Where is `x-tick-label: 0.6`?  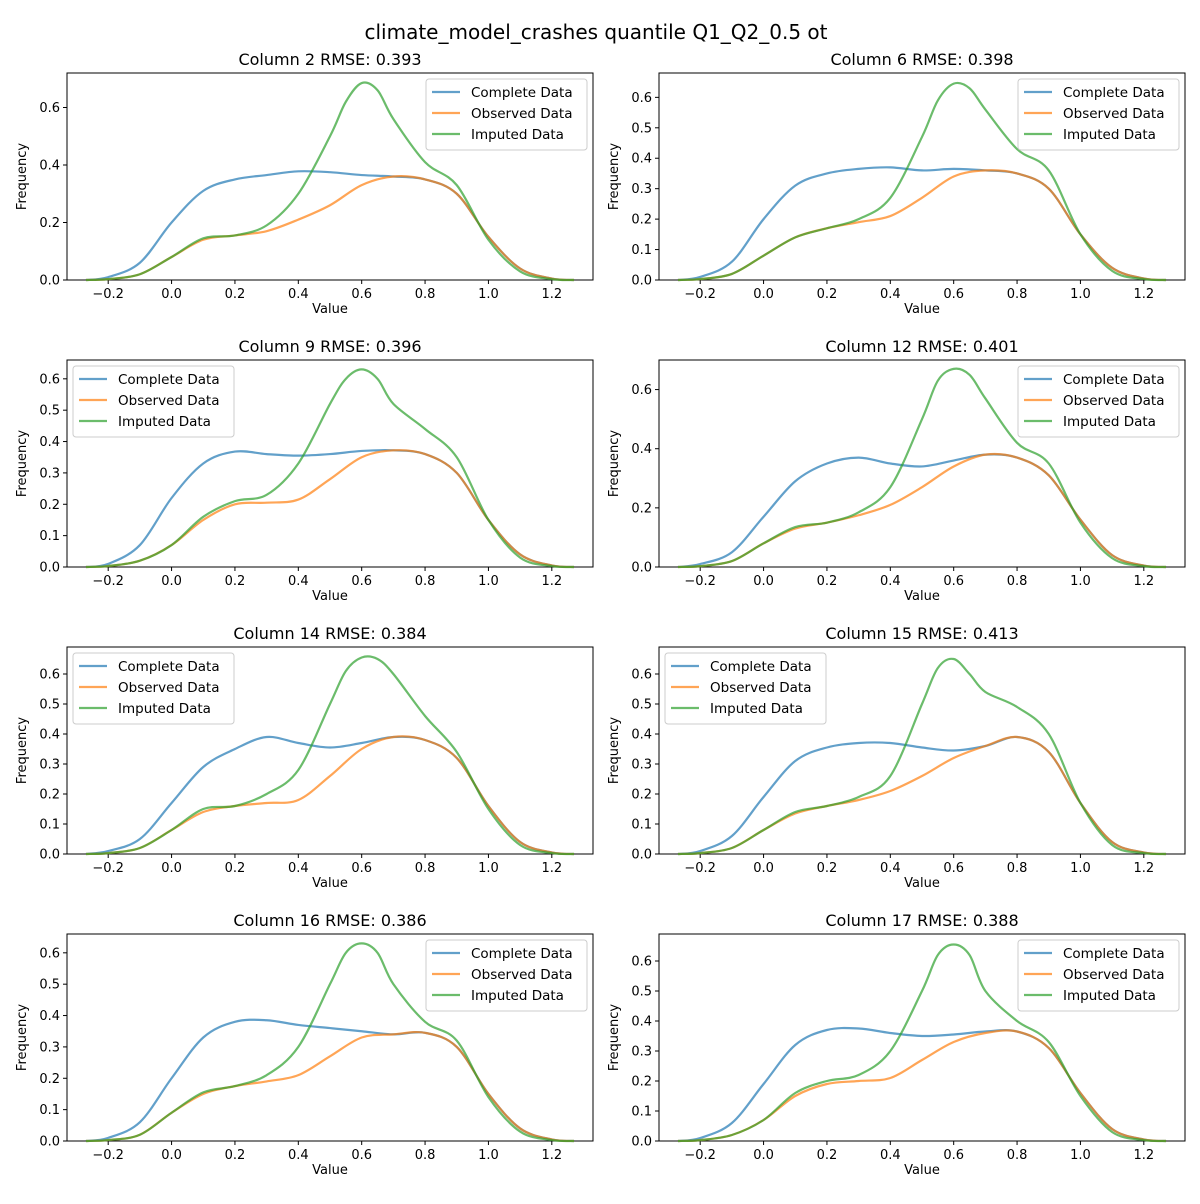
x-tick-label: 0.6 is located at coordinates (953, 581).